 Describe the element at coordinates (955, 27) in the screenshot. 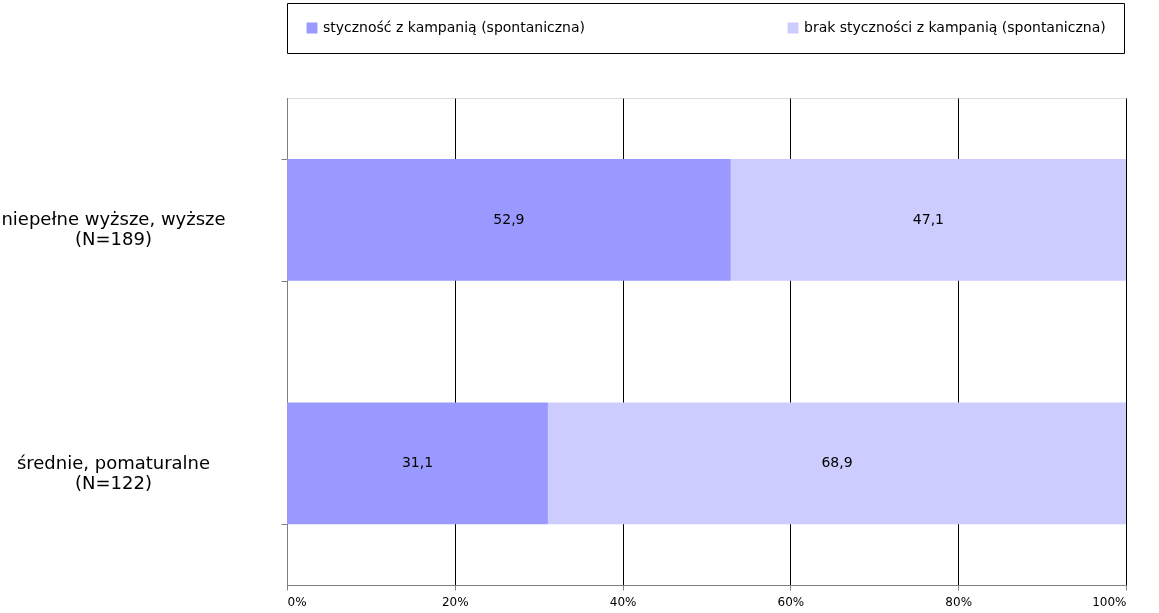

I see `legend-label: brak styczności z kampanią (spontaniczna)` at that location.